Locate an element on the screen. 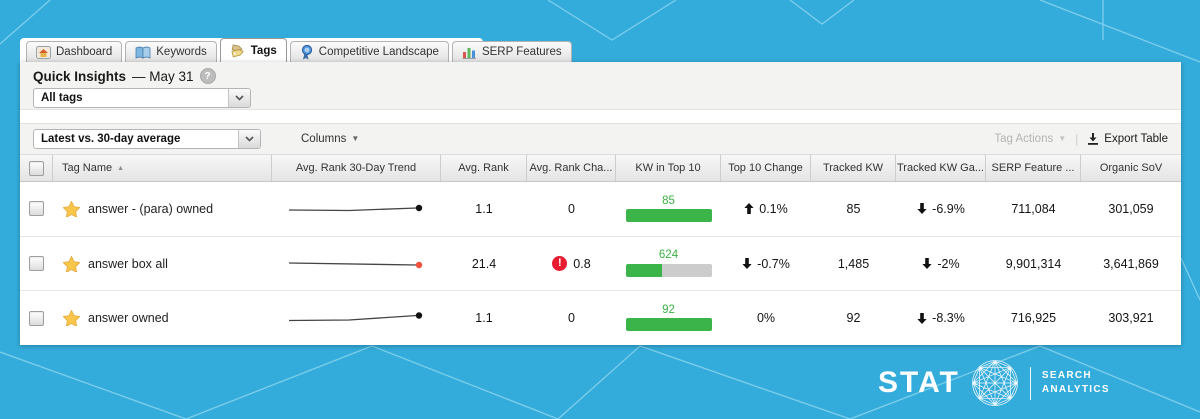 Image resolution: width=1200 pixels, height=419 pixels. columns-label: Columns is located at coordinates (324, 139).